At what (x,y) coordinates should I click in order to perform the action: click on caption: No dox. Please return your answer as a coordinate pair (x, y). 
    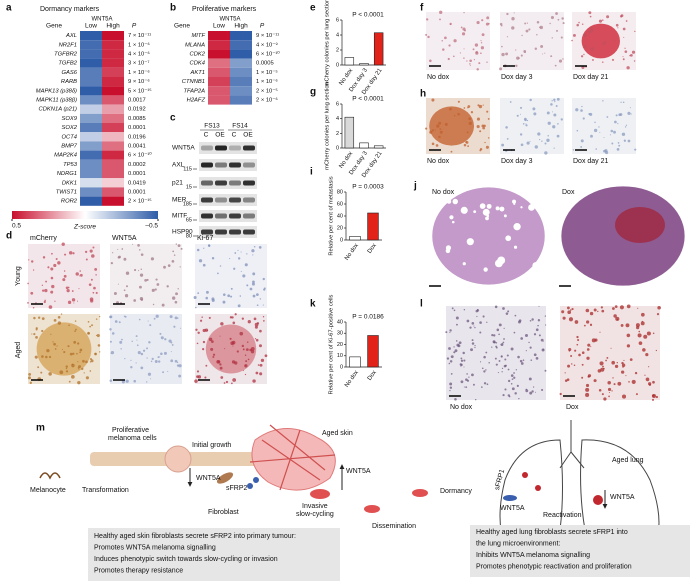
    Looking at the image, I should click on (438, 77).